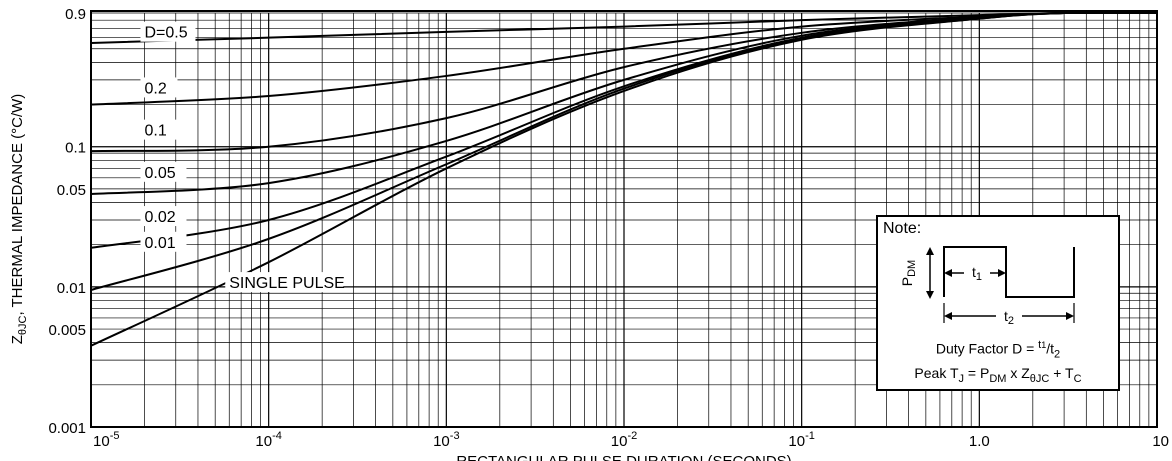 The width and height of the screenshot is (1172, 461). What do you see at coordinates (106, 440) in the screenshot?
I see `x-tick-label: 10⁻⁵` at bounding box center [106, 440].